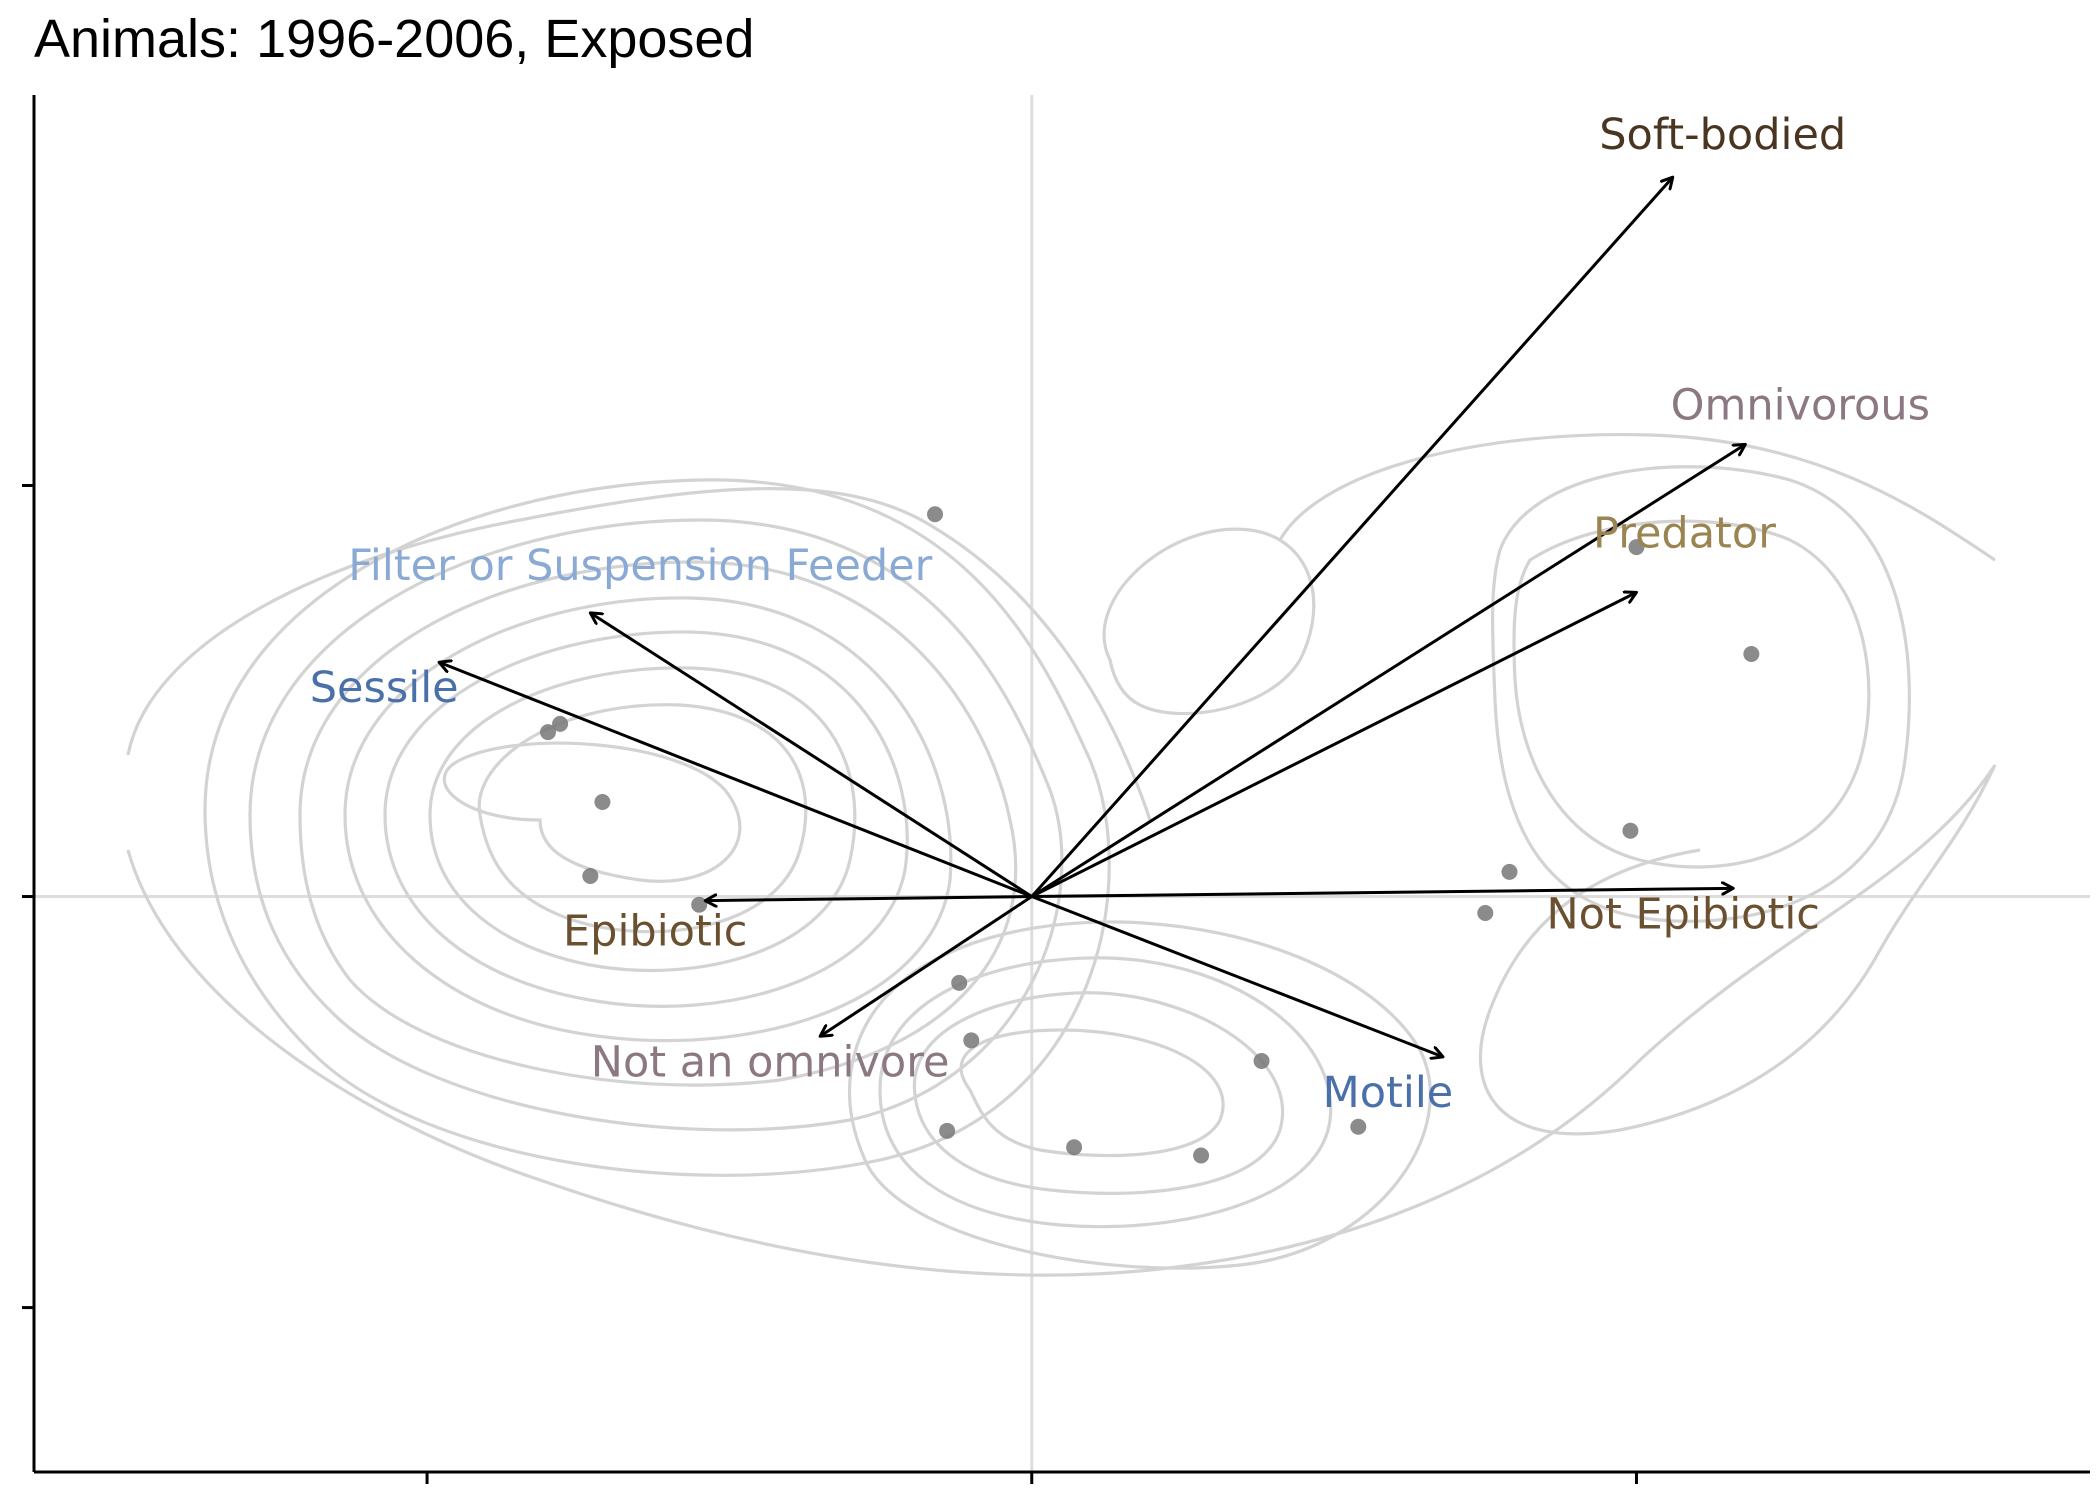  I want to click on vector-label: Sessile, so click(384, 688).